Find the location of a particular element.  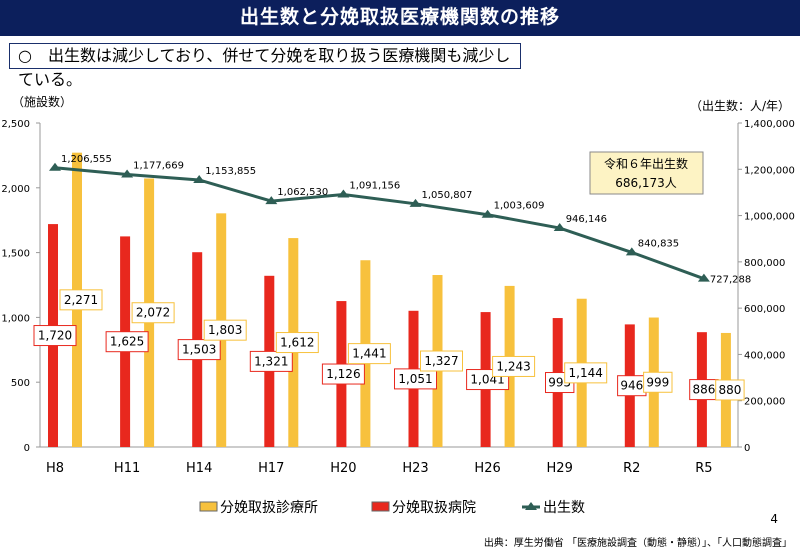

clinic-data-label: 1,441 is located at coordinates (369, 354).